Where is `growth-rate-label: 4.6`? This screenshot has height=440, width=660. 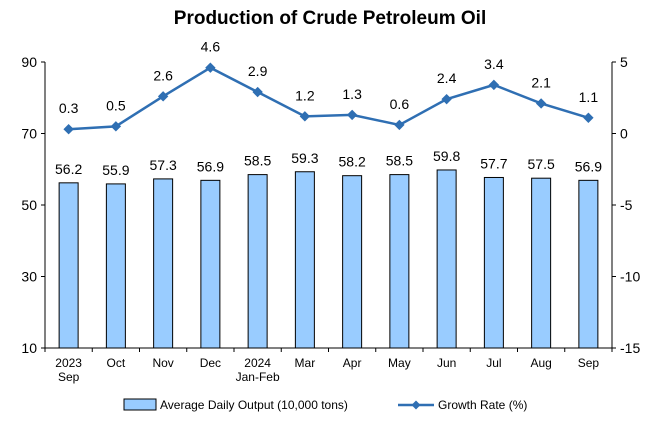
growth-rate-label: 4.6 is located at coordinates (211, 47).